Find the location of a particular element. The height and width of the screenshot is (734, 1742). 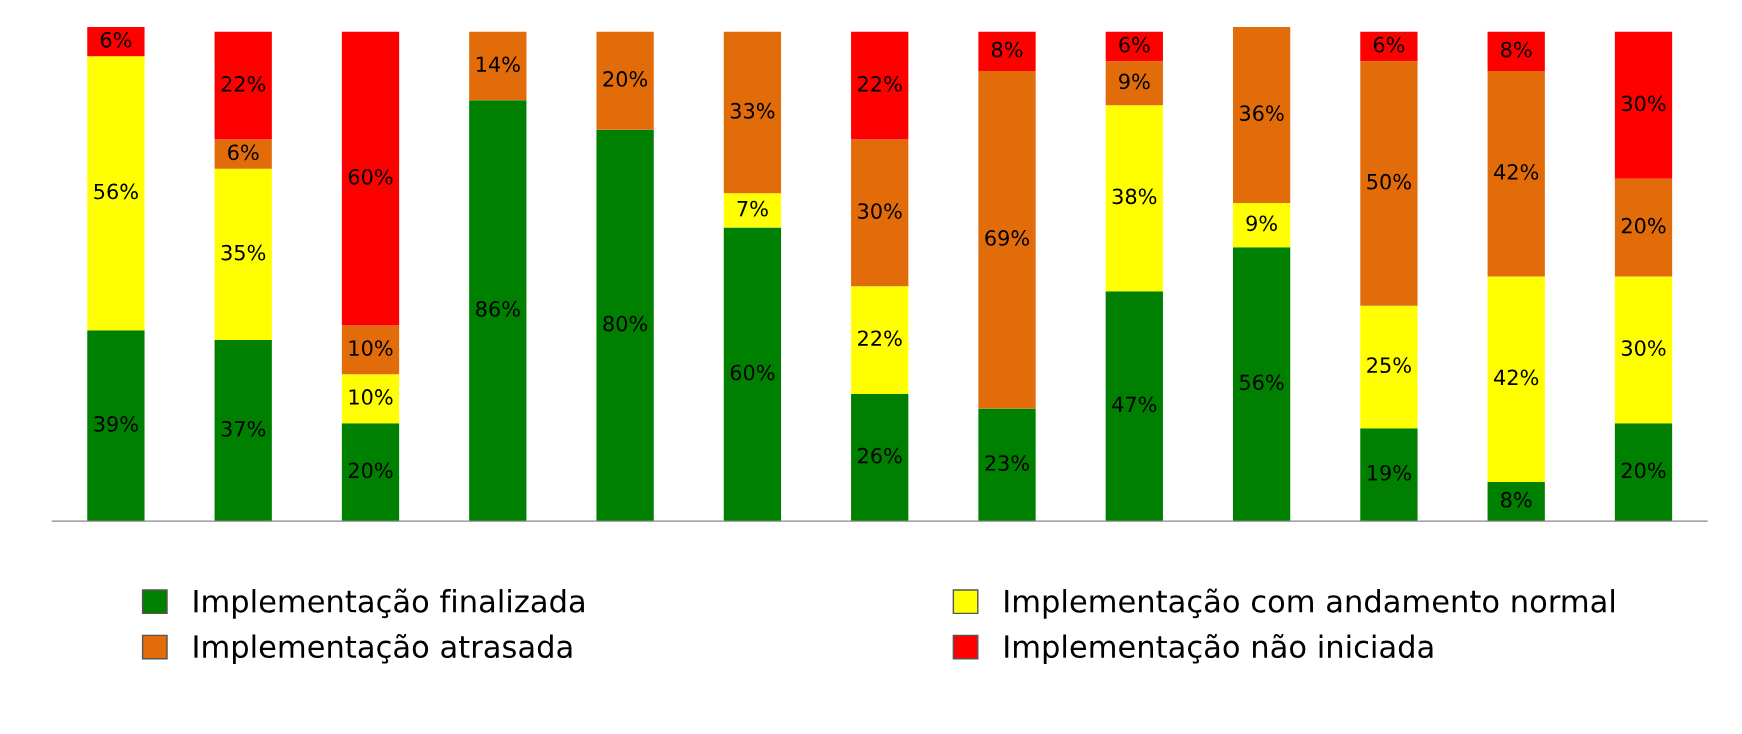

data-label: 25% is located at coordinates (1389, 365).